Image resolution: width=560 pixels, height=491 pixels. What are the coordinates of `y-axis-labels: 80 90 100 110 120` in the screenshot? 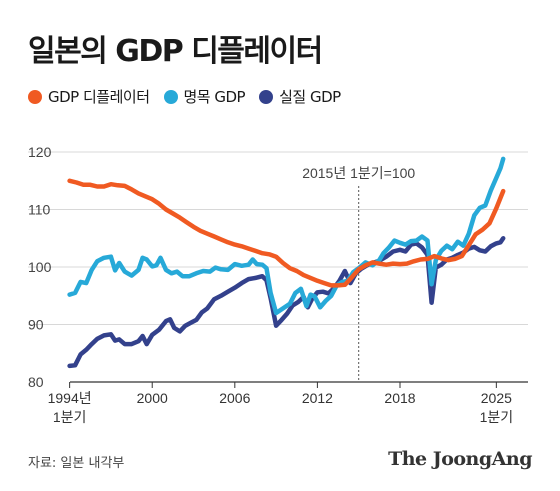 It's located at (40, 267).